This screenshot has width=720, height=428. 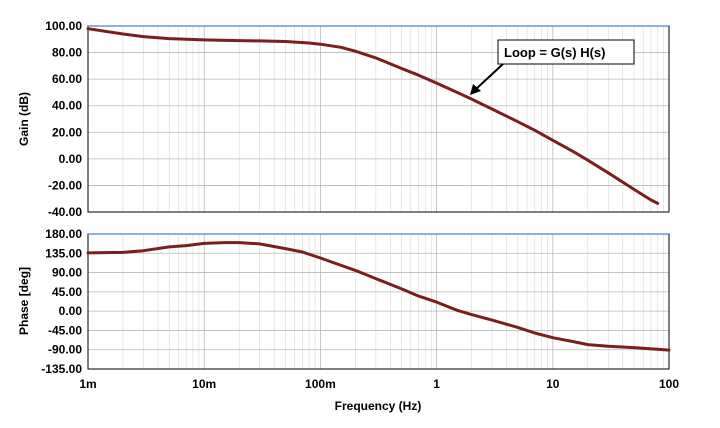 What do you see at coordinates (61, 369) in the screenshot?
I see `phase-y-tick-label: -135.00` at bounding box center [61, 369].